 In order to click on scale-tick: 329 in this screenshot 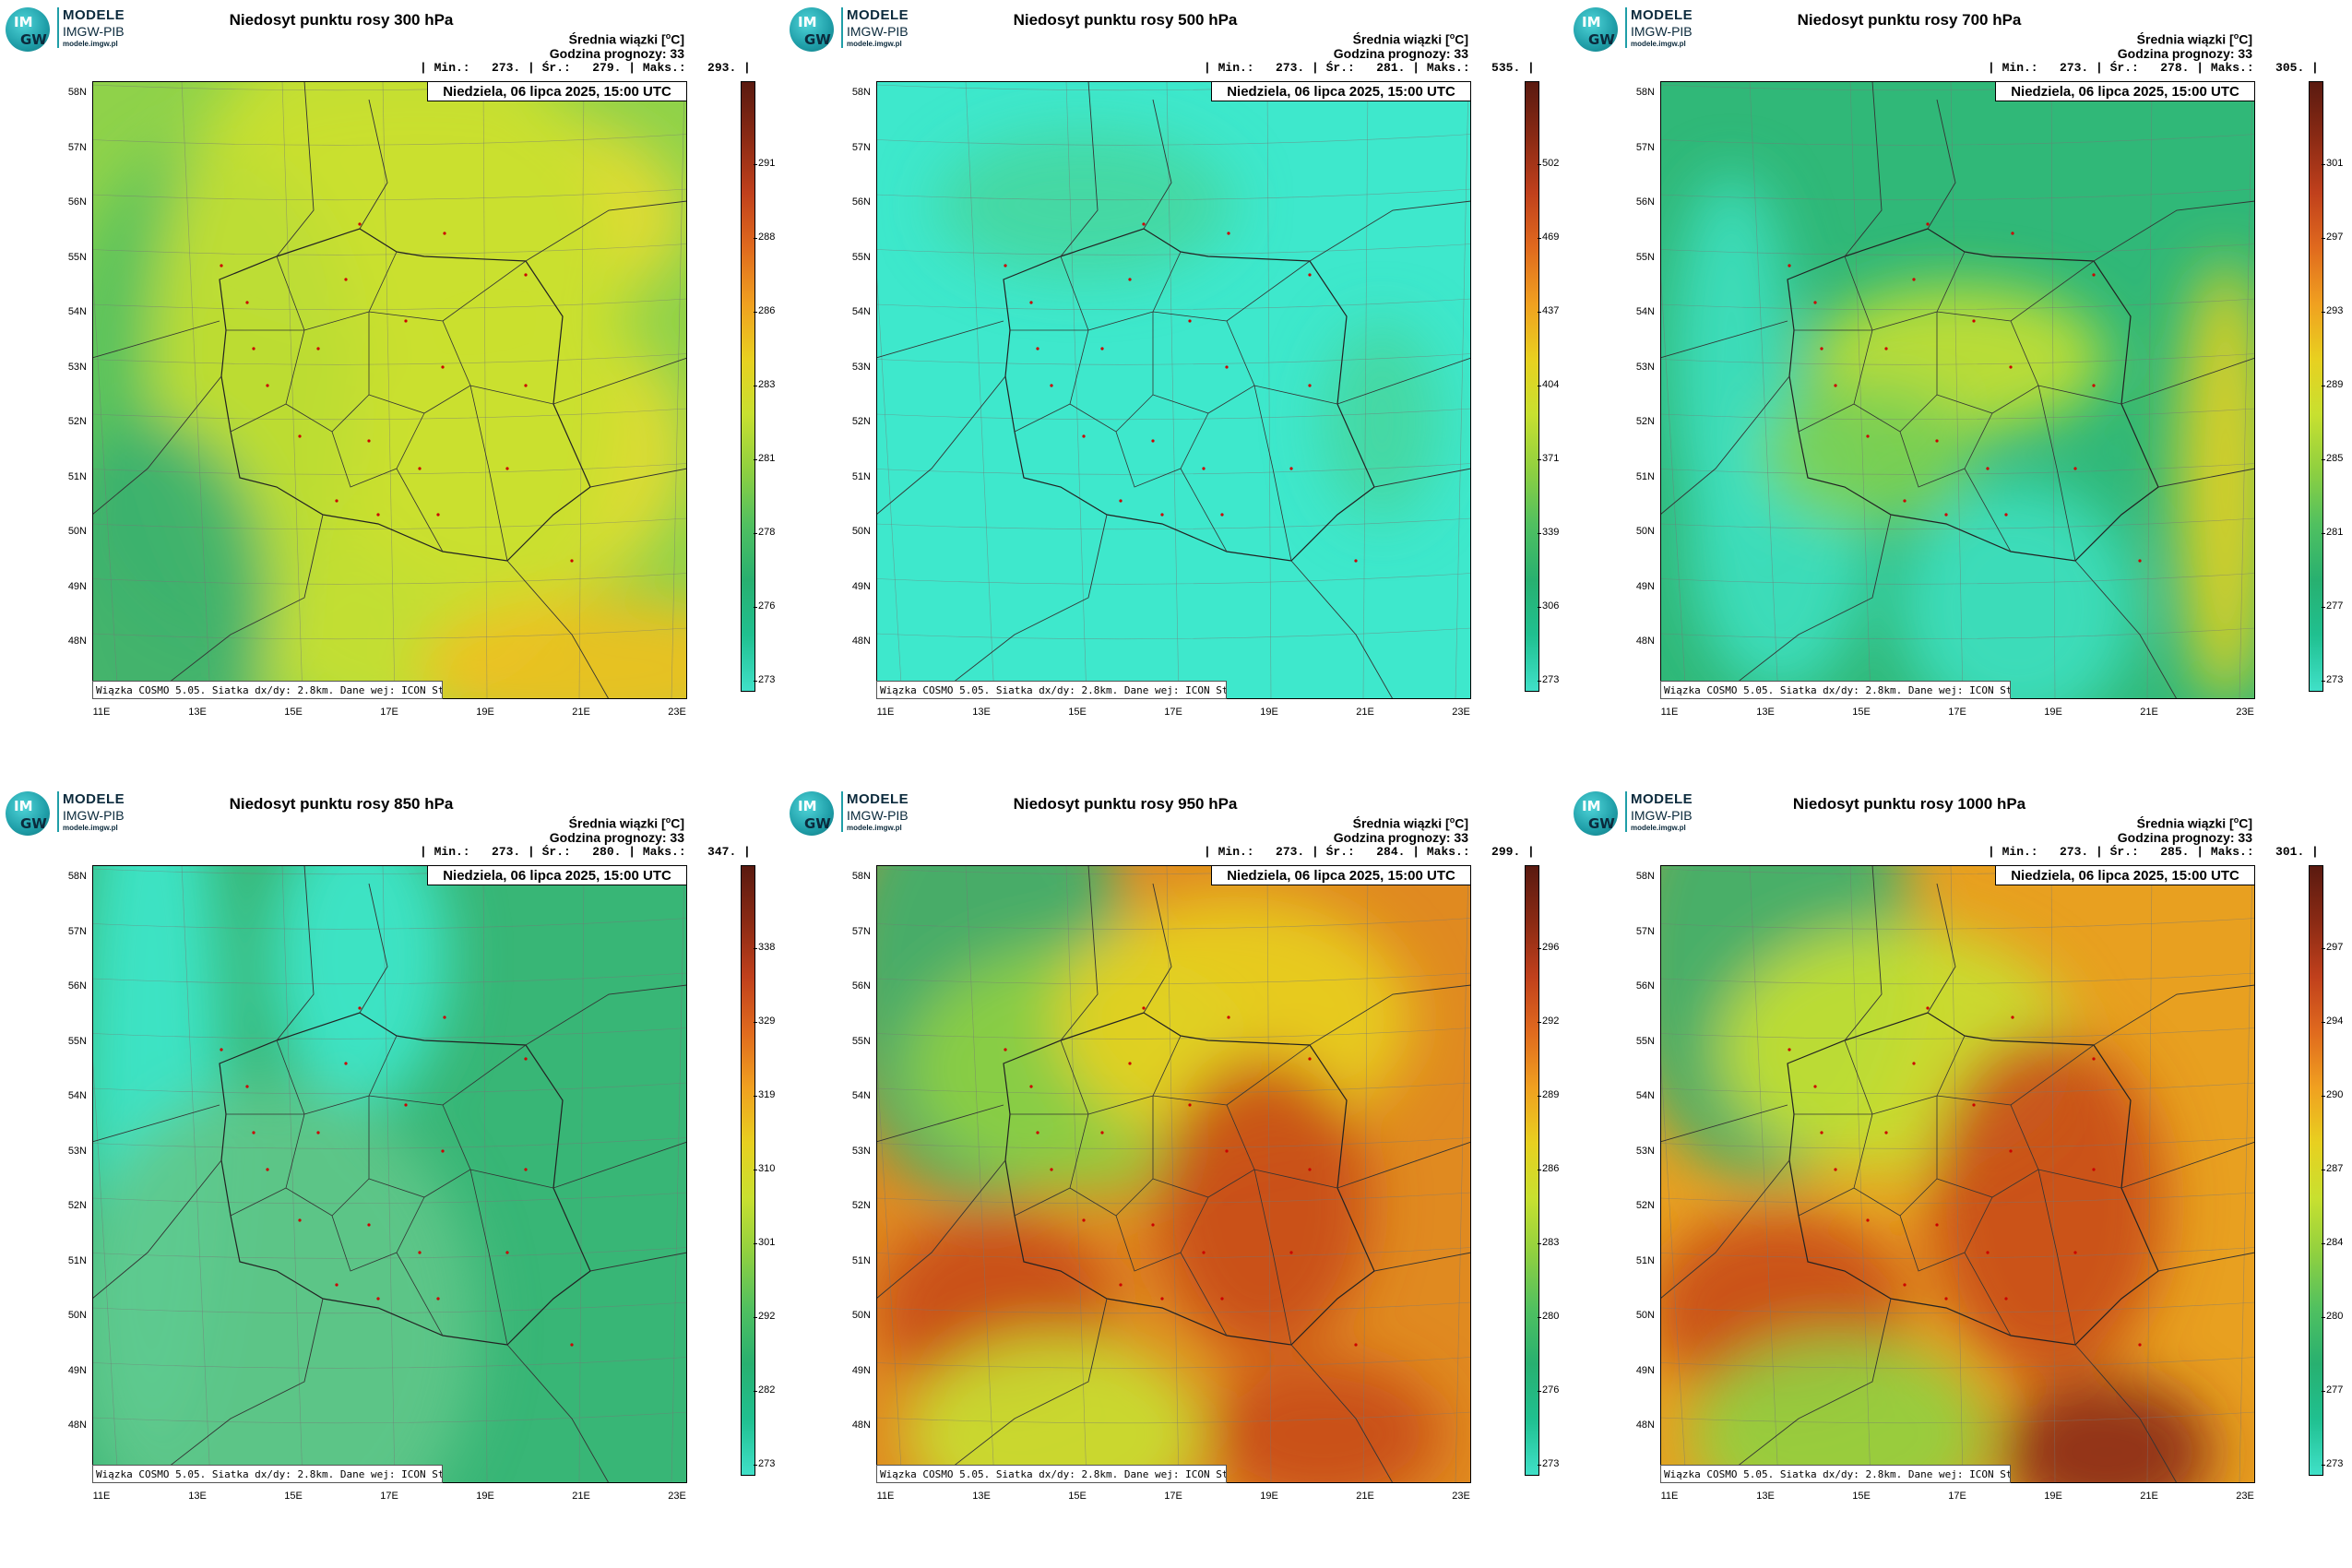, I will do `click(767, 1021)`.